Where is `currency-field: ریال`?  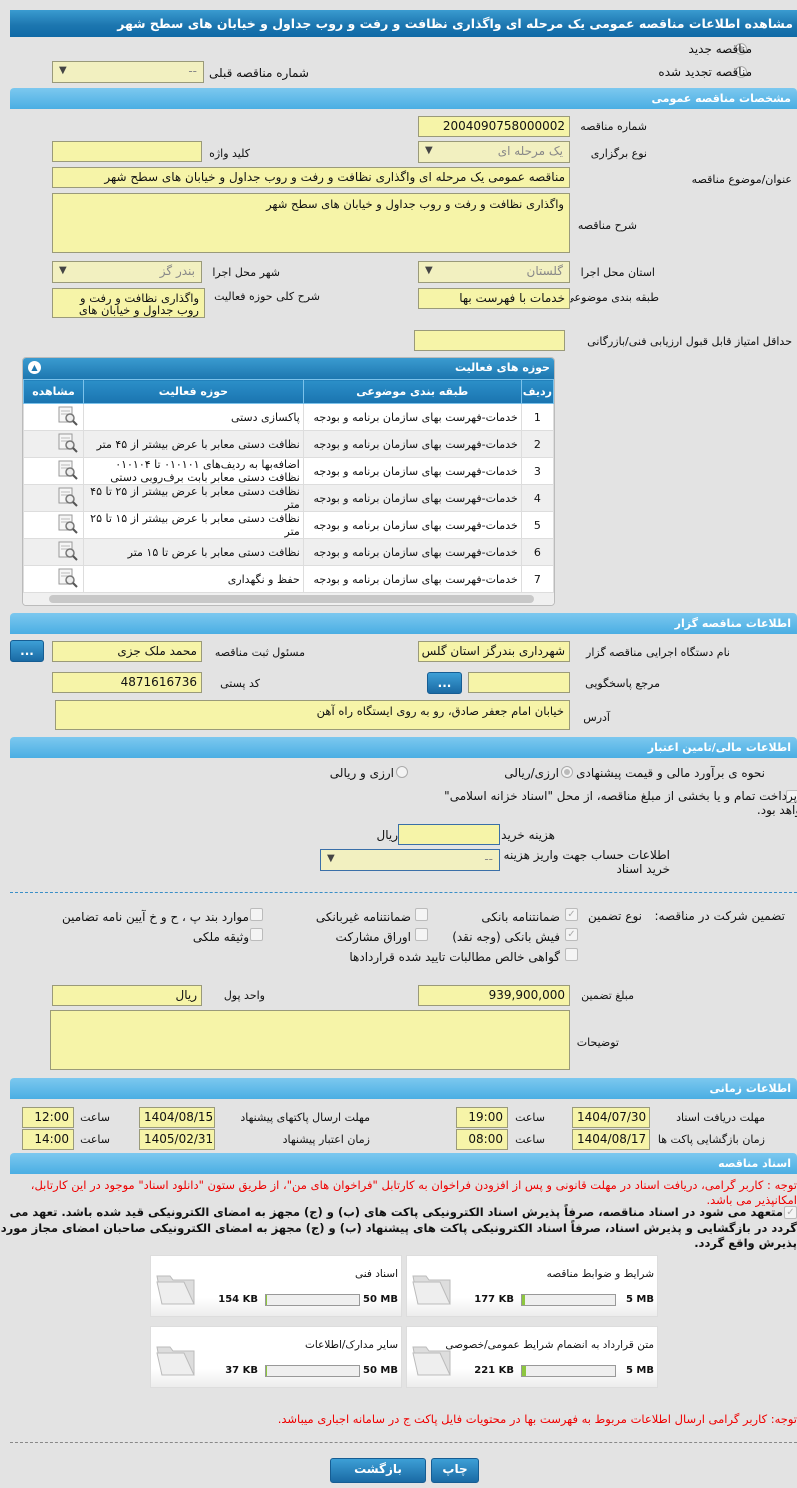 currency-field: ریال is located at coordinates (127, 995).